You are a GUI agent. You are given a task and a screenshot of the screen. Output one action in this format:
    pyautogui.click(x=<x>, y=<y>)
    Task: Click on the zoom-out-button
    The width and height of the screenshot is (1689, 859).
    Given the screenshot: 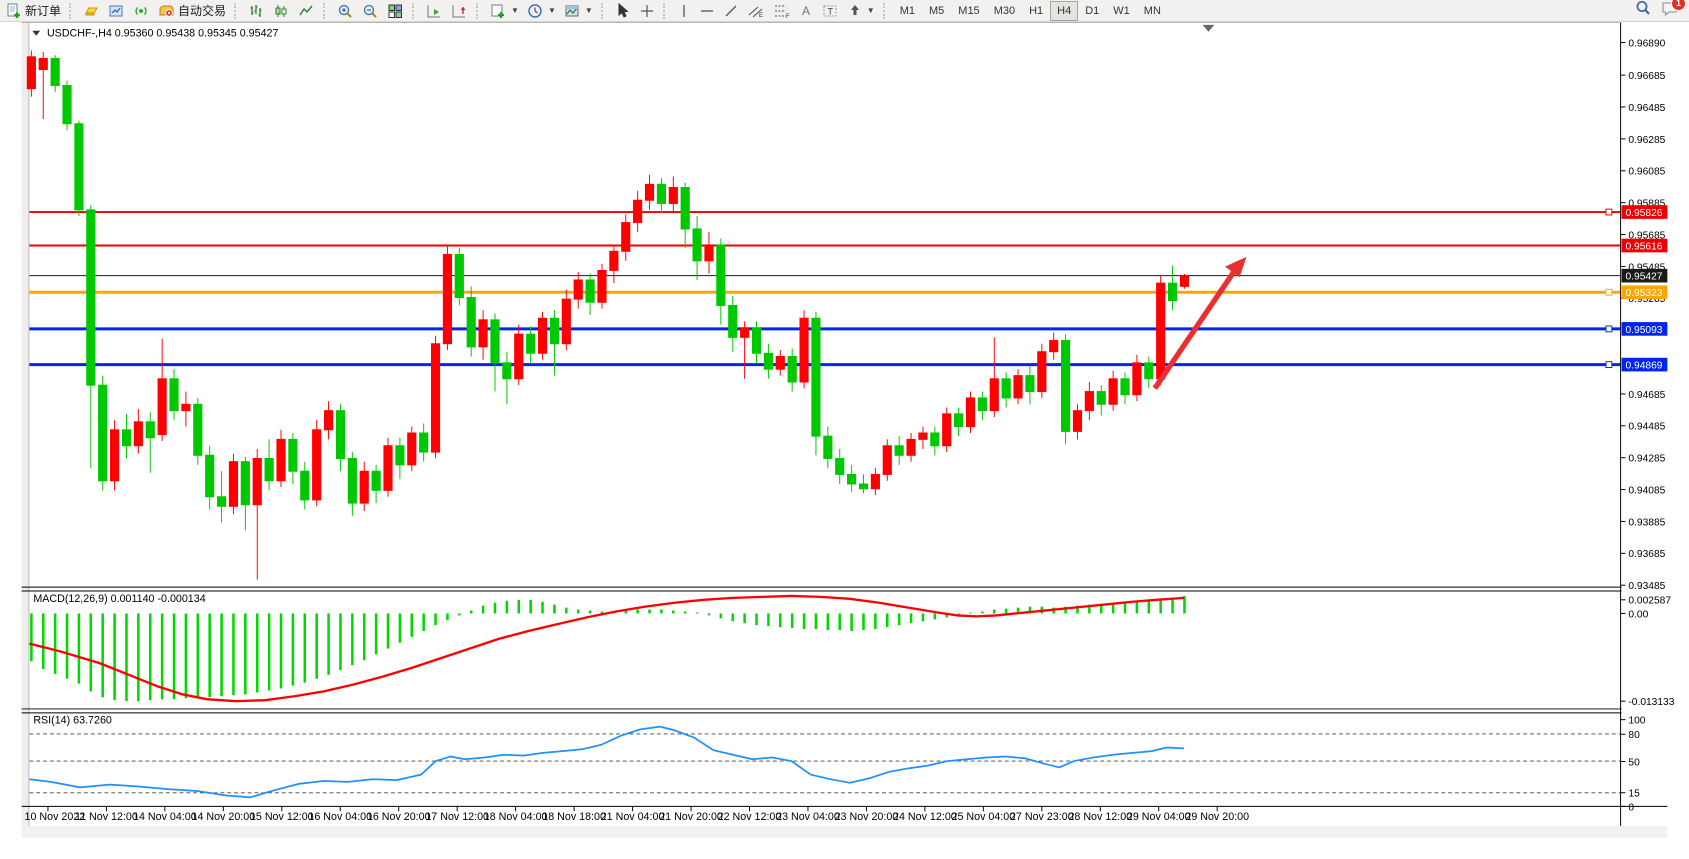 What is the action you would take?
    pyautogui.click(x=370, y=11)
    